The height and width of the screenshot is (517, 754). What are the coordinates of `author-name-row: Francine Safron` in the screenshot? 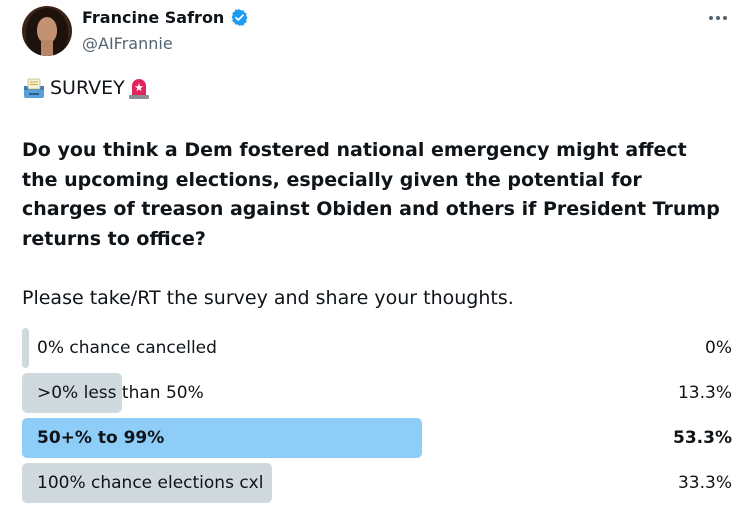 It's located at (165, 17).